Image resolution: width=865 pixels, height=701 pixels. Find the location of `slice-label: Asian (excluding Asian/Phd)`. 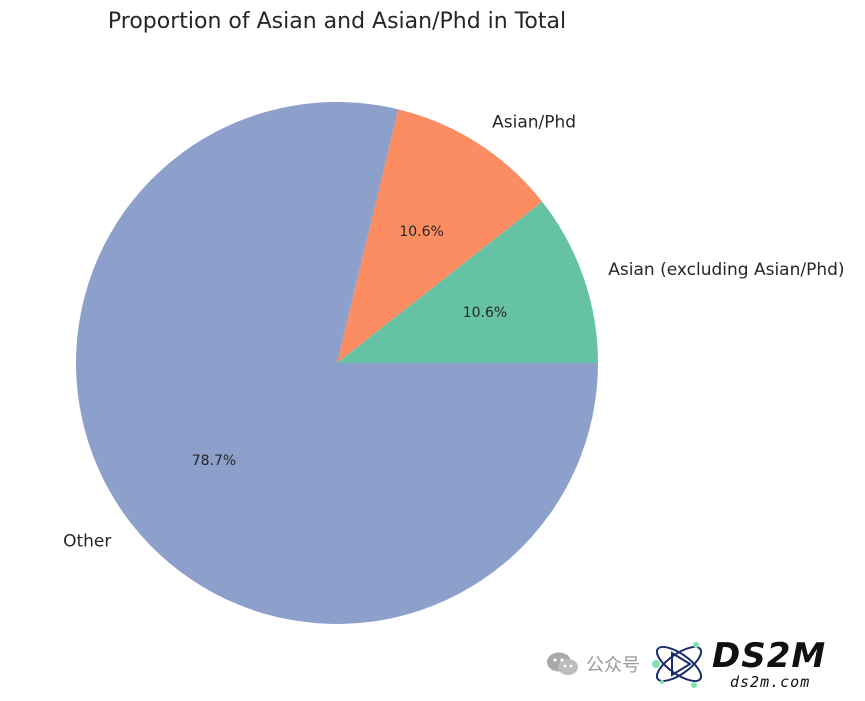

slice-label: Asian (excluding Asian/Phd) is located at coordinates (726, 270).